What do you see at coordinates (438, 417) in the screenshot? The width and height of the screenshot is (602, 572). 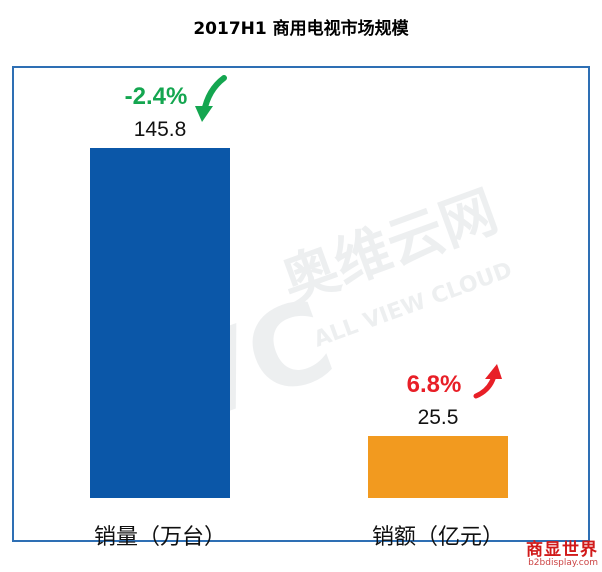 I see `bar-value-label-2: 25.5` at bounding box center [438, 417].